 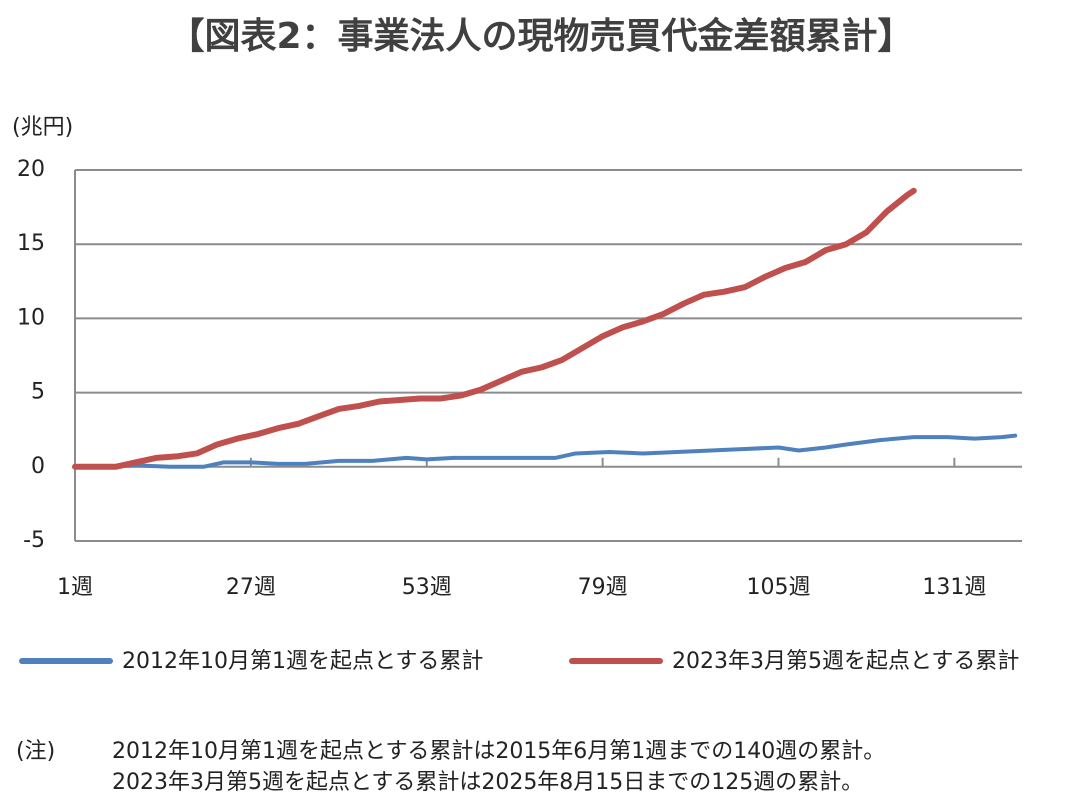 What do you see at coordinates (42, 127) in the screenshot?
I see `y-axis-label: (兆円)` at bounding box center [42, 127].